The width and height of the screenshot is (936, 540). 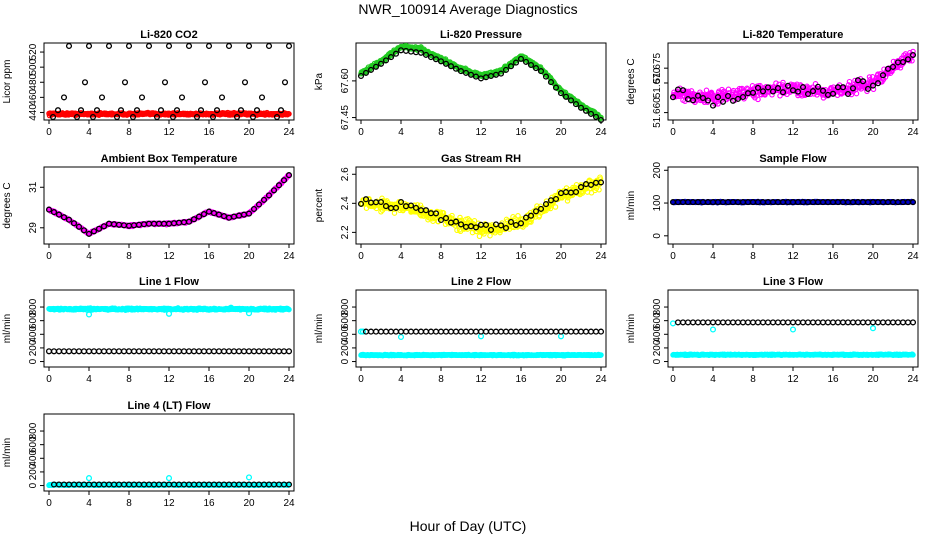 What do you see at coordinates (793, 282) in the screenshot?
I see `panel-title: Line 3 Flow` at bounding box center [793, 282].